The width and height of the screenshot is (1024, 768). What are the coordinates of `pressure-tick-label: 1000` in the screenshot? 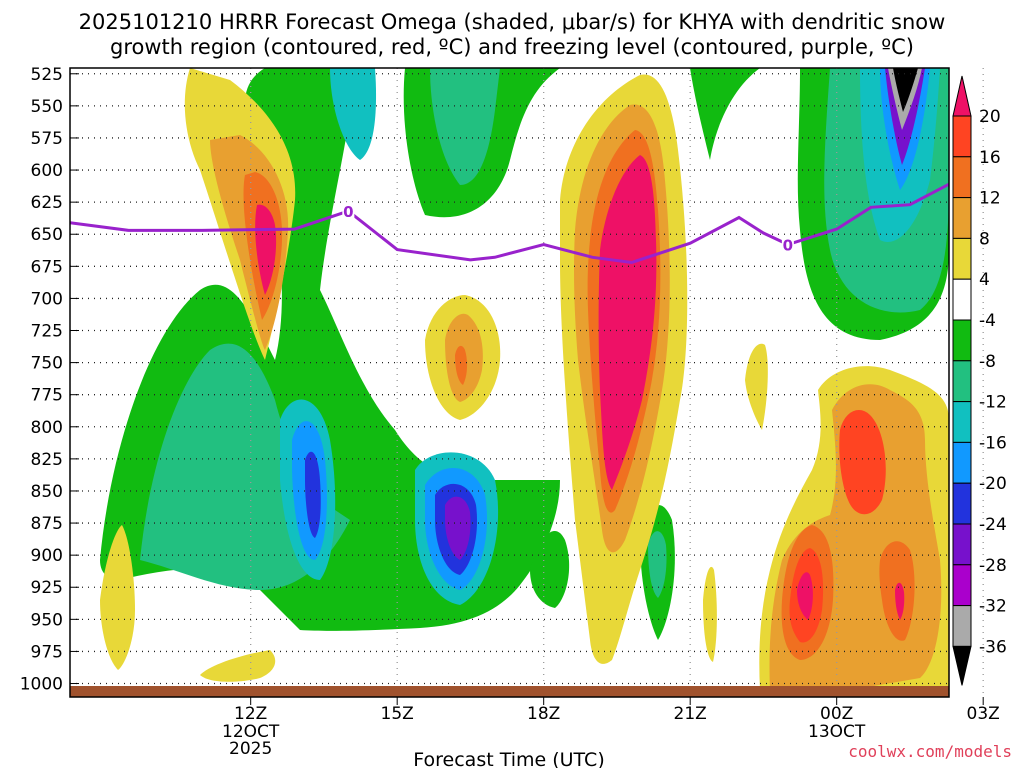 It's located at (41, 685).